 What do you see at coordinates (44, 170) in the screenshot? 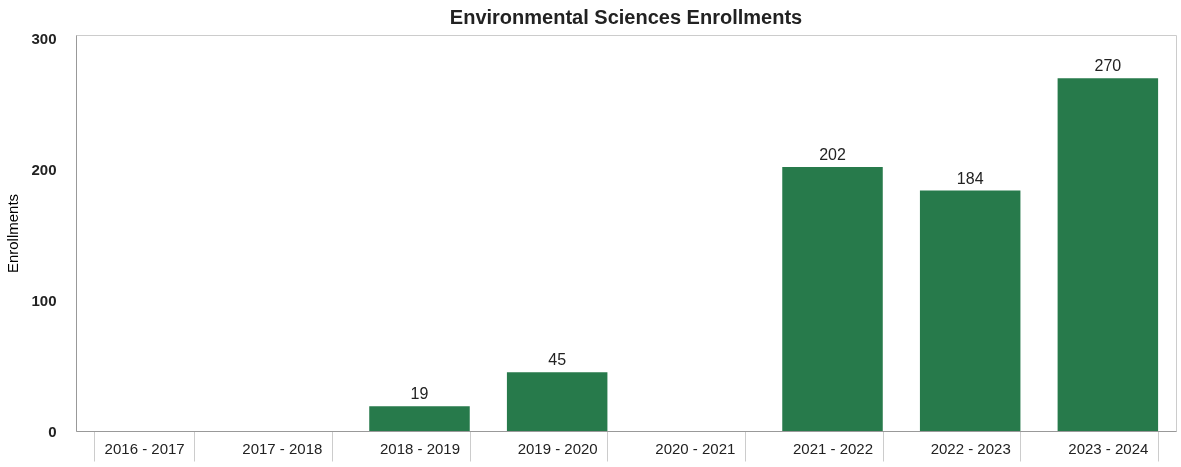
I see `y-tick-label: 200` at bounding box center [44, 170].